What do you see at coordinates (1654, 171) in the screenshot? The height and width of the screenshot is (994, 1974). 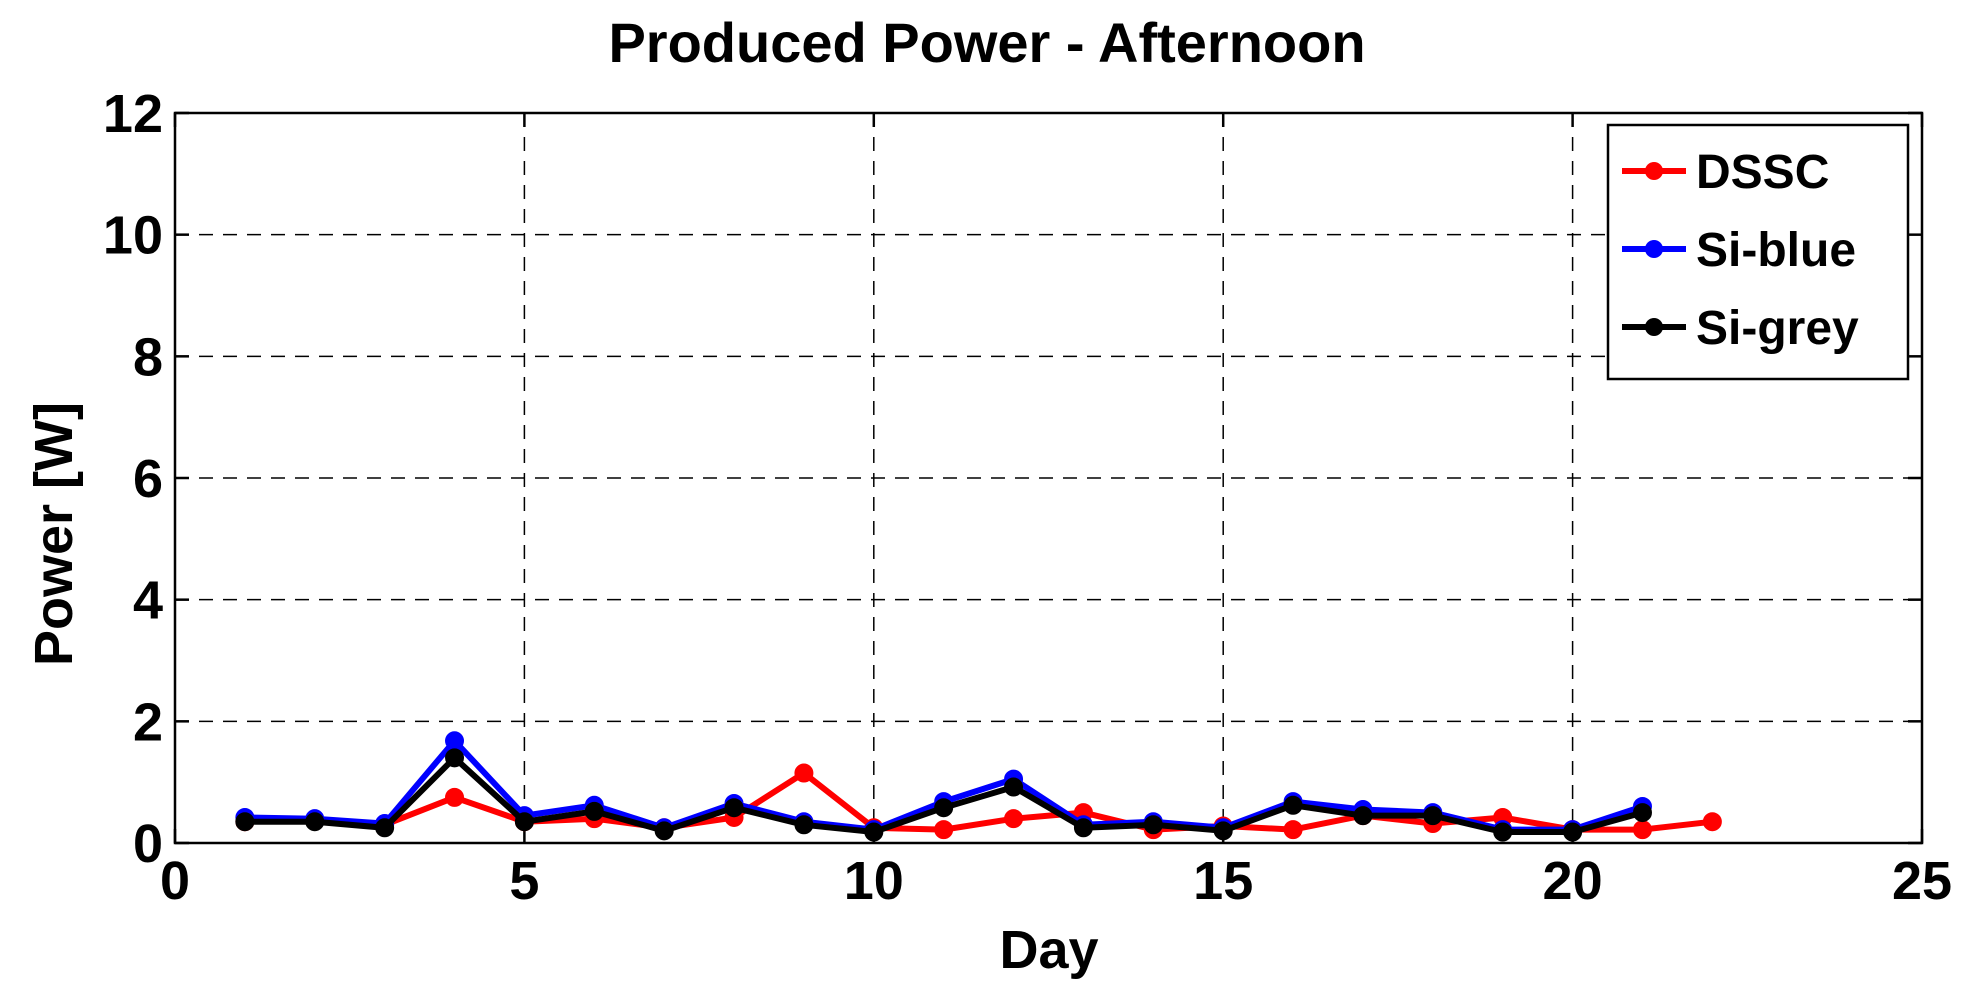 I see `legend-marker-dssc` at bounding box center [1654, 171].